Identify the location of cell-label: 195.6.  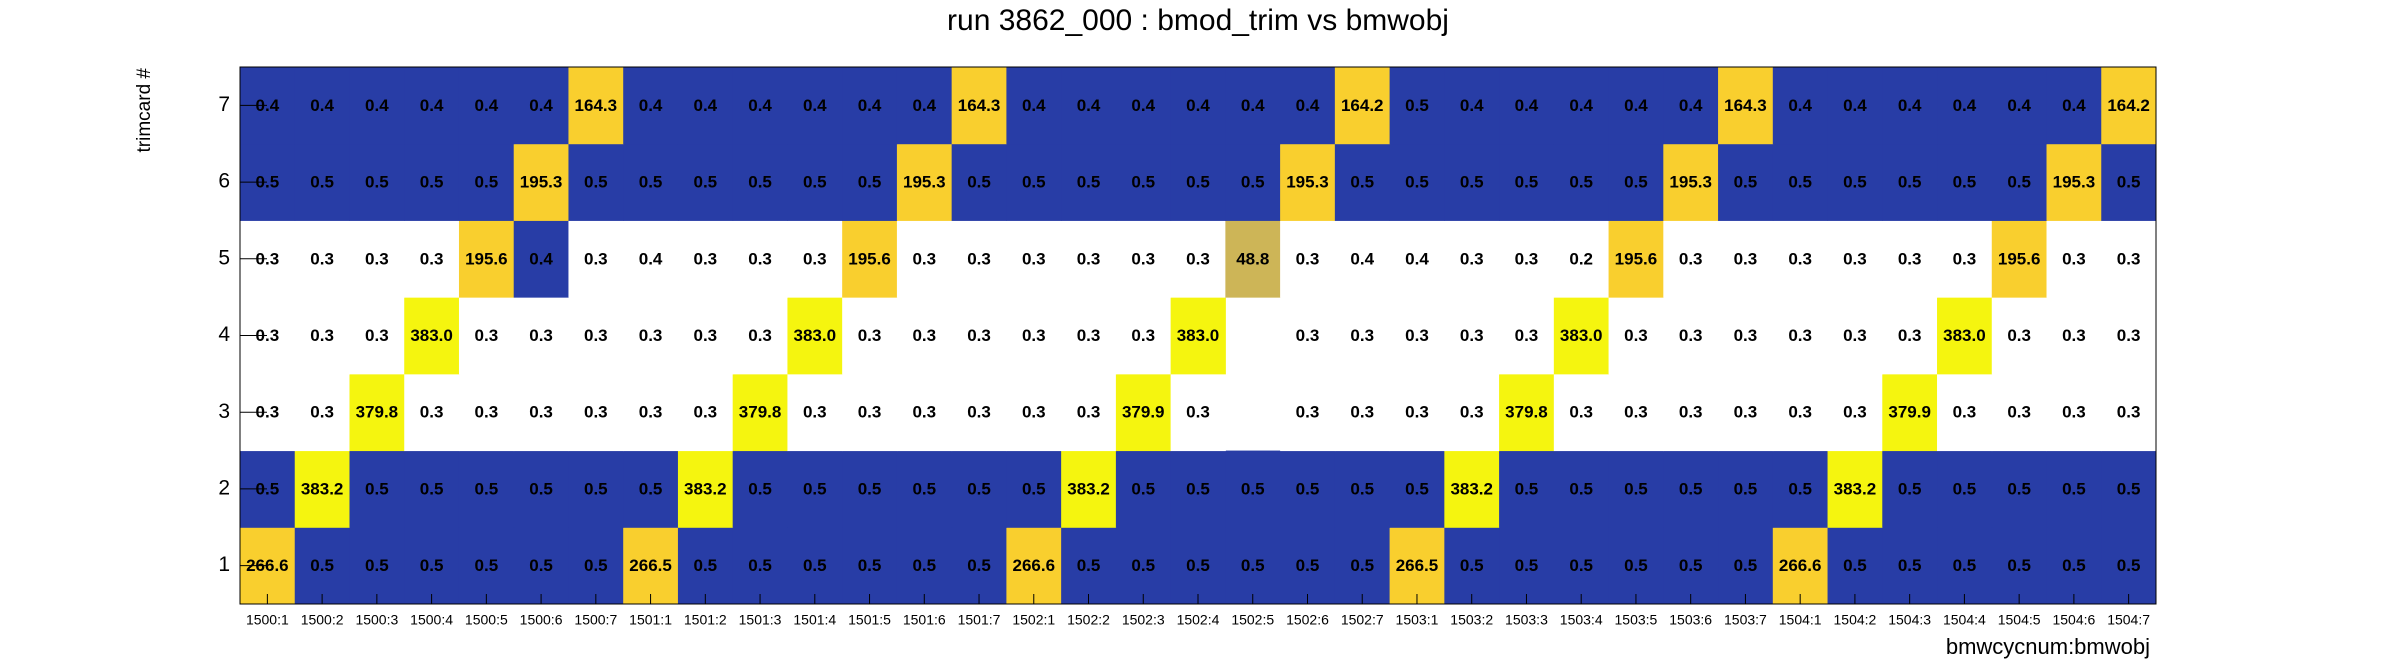
(2019, 258).